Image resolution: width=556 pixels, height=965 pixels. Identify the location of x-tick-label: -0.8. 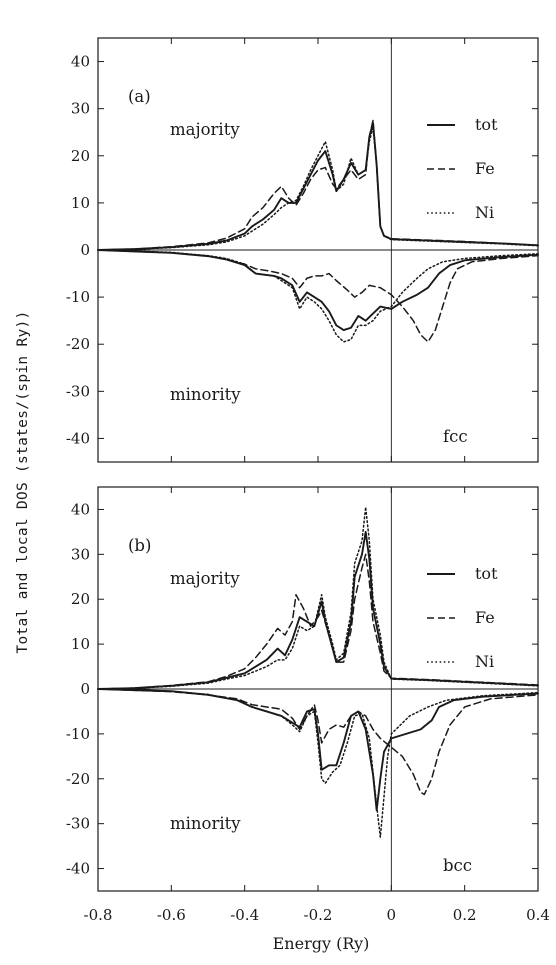
(98, 915).